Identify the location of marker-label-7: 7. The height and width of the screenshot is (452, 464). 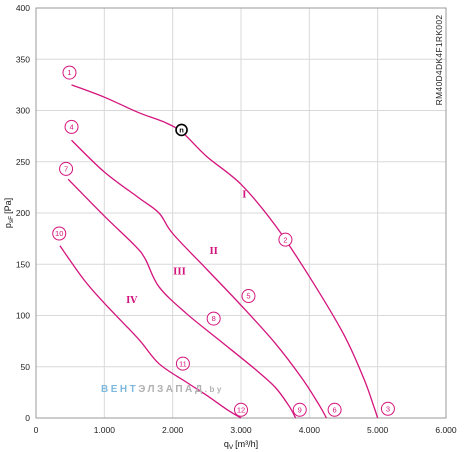
(66, 169).